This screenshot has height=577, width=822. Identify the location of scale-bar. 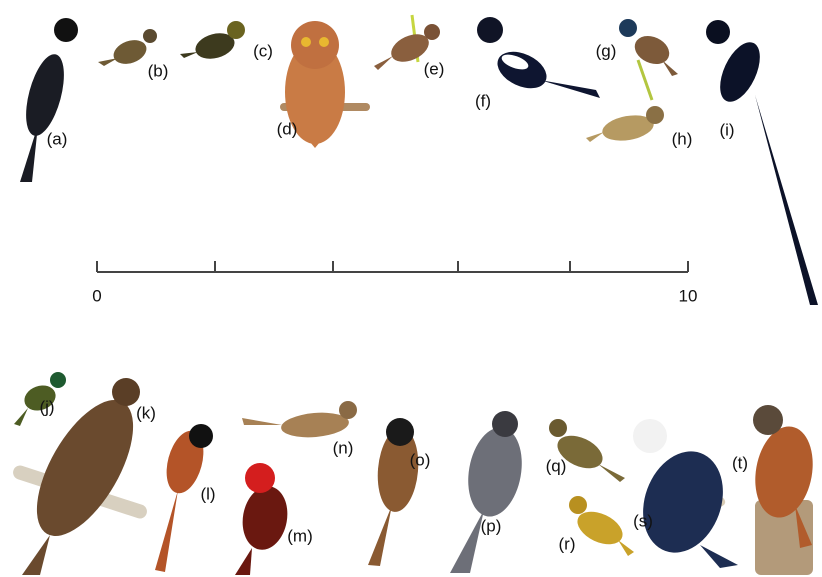
(392, 267).